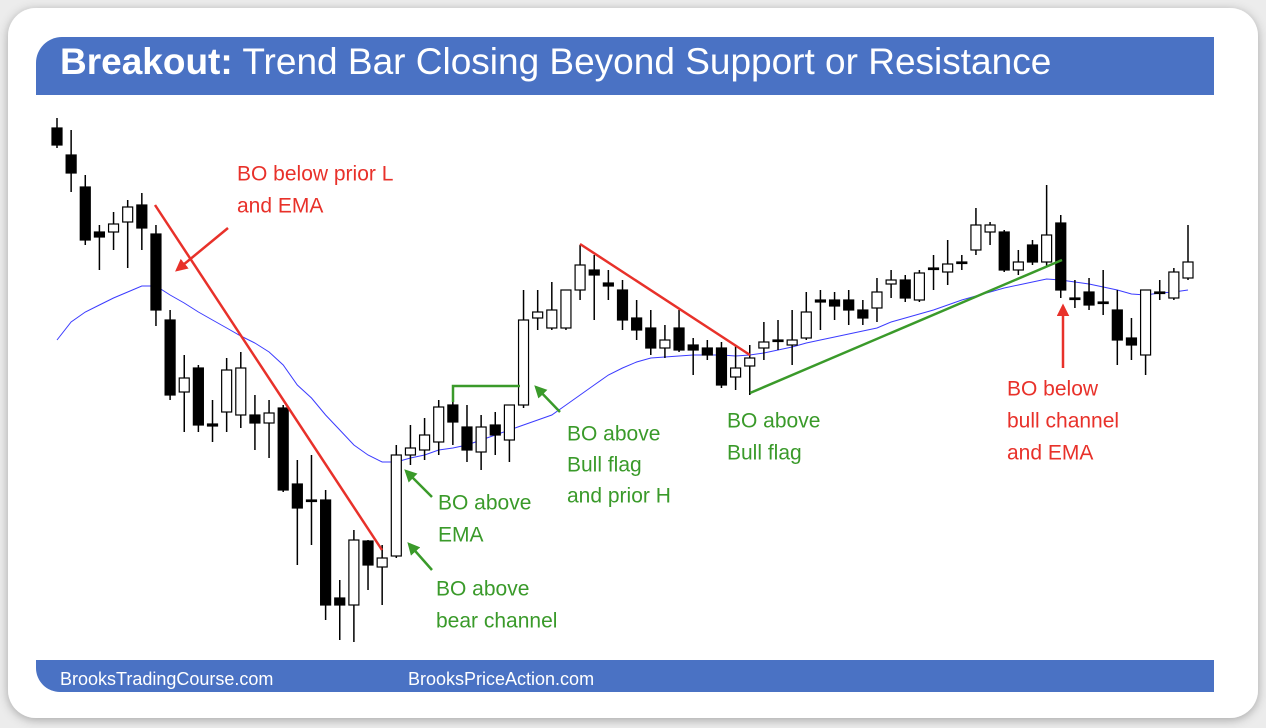 This screenshot has height=728, width=1266. I want to click on header-bar, so click(625, 66).